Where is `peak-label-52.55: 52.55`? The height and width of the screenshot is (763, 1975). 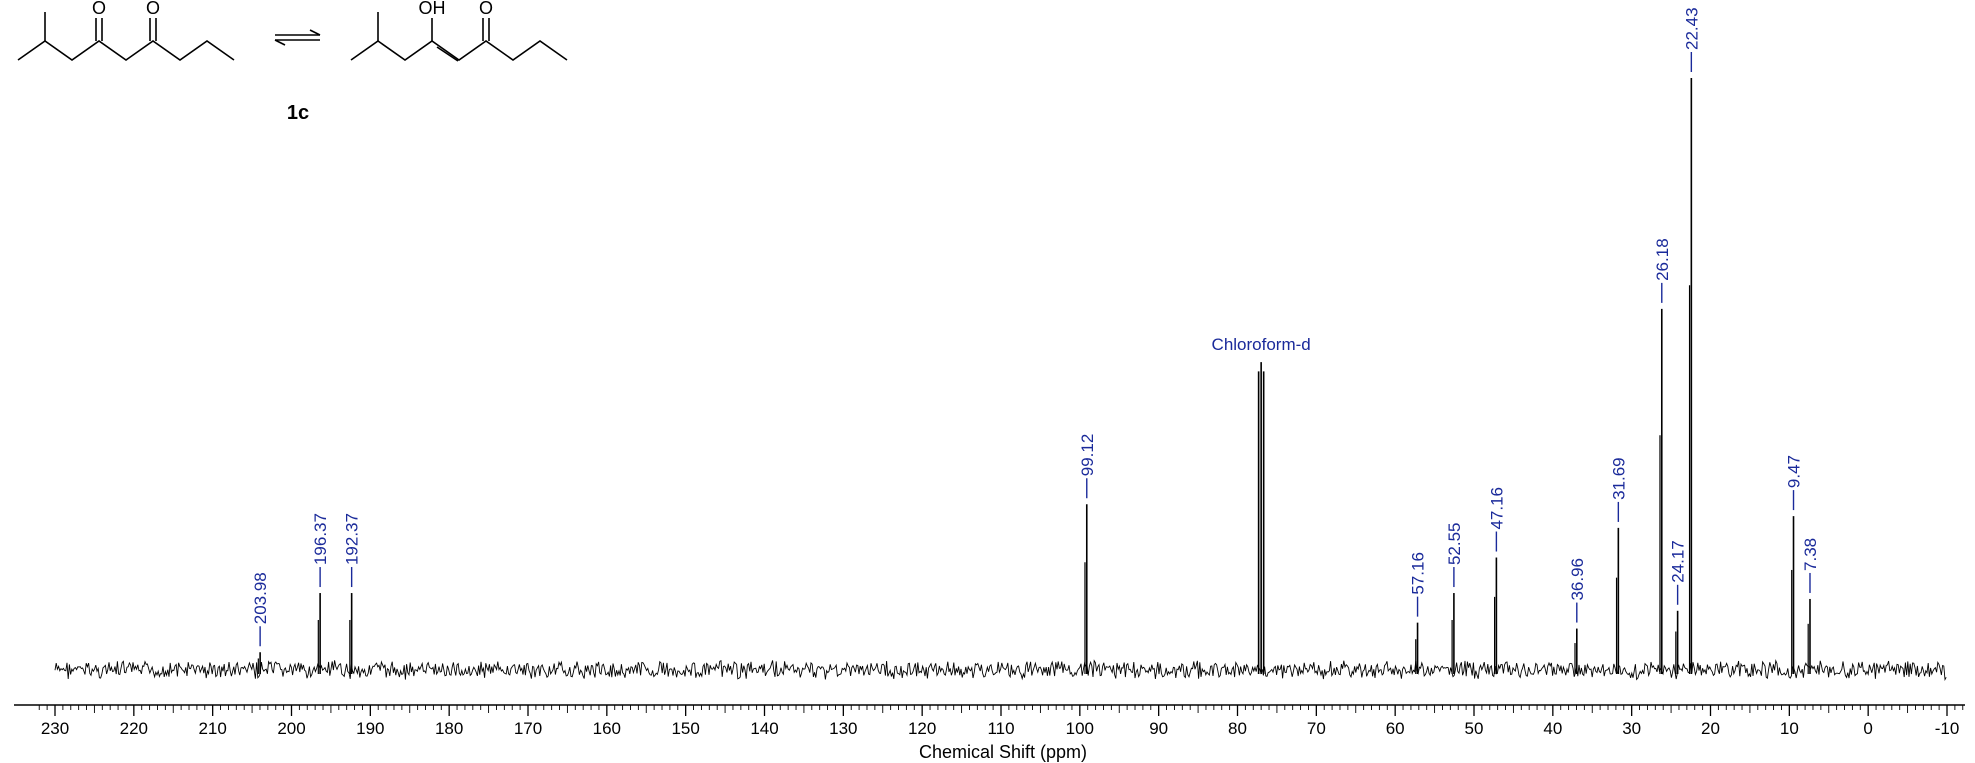
peak-label-52.55: 52.55 is located at coordinates (1454, 543).